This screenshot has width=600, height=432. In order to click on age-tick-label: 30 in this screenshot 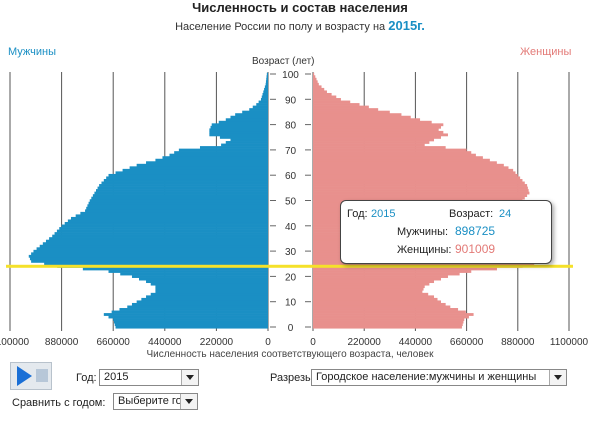, I will do `click(291, 252)`.